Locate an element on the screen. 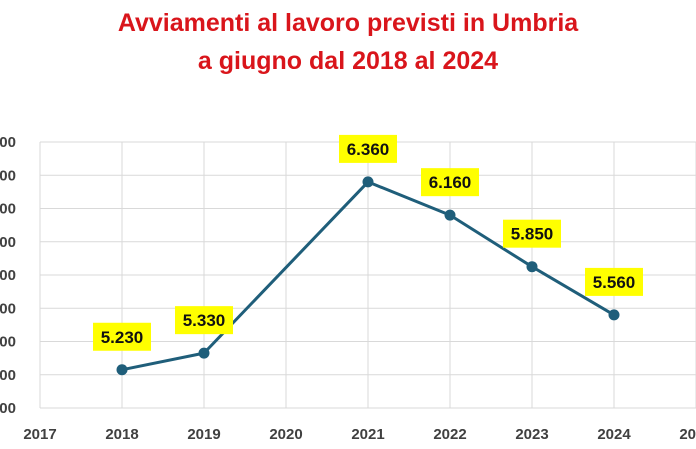  y-tick-label: 5.600 is located at coordinates (8, 308).